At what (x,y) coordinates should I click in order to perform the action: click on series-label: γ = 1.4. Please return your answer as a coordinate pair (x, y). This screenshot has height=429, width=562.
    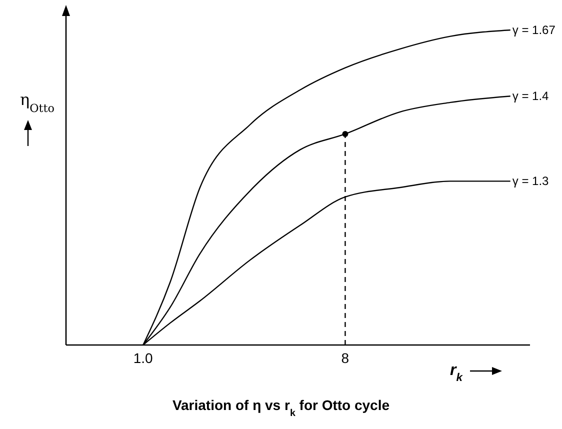
    Looking at the image, I should click on (531, 96).